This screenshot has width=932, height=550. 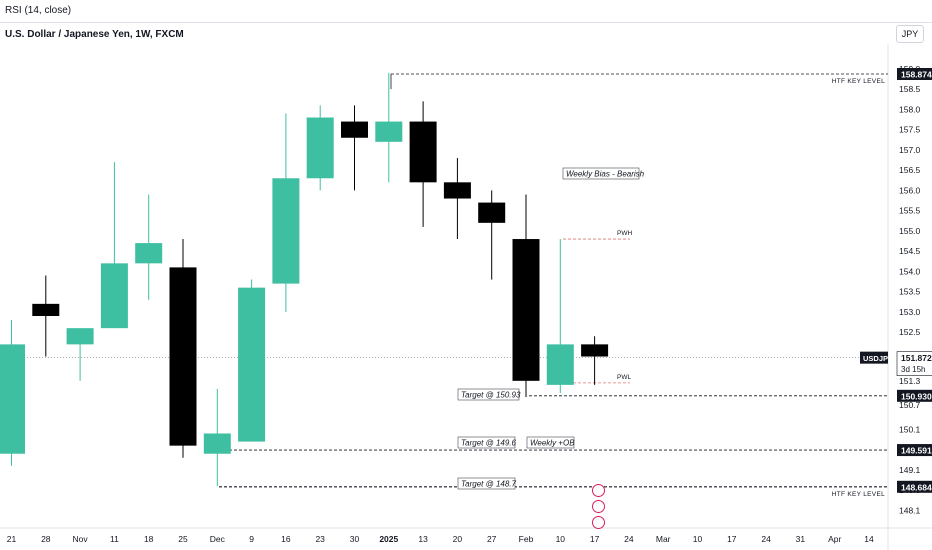 What do you see at coordinates (491, 395) in the screenshot?
I see `target-150-93-annotation-text: Target @ 150.93` at bounding box center [491, 395].